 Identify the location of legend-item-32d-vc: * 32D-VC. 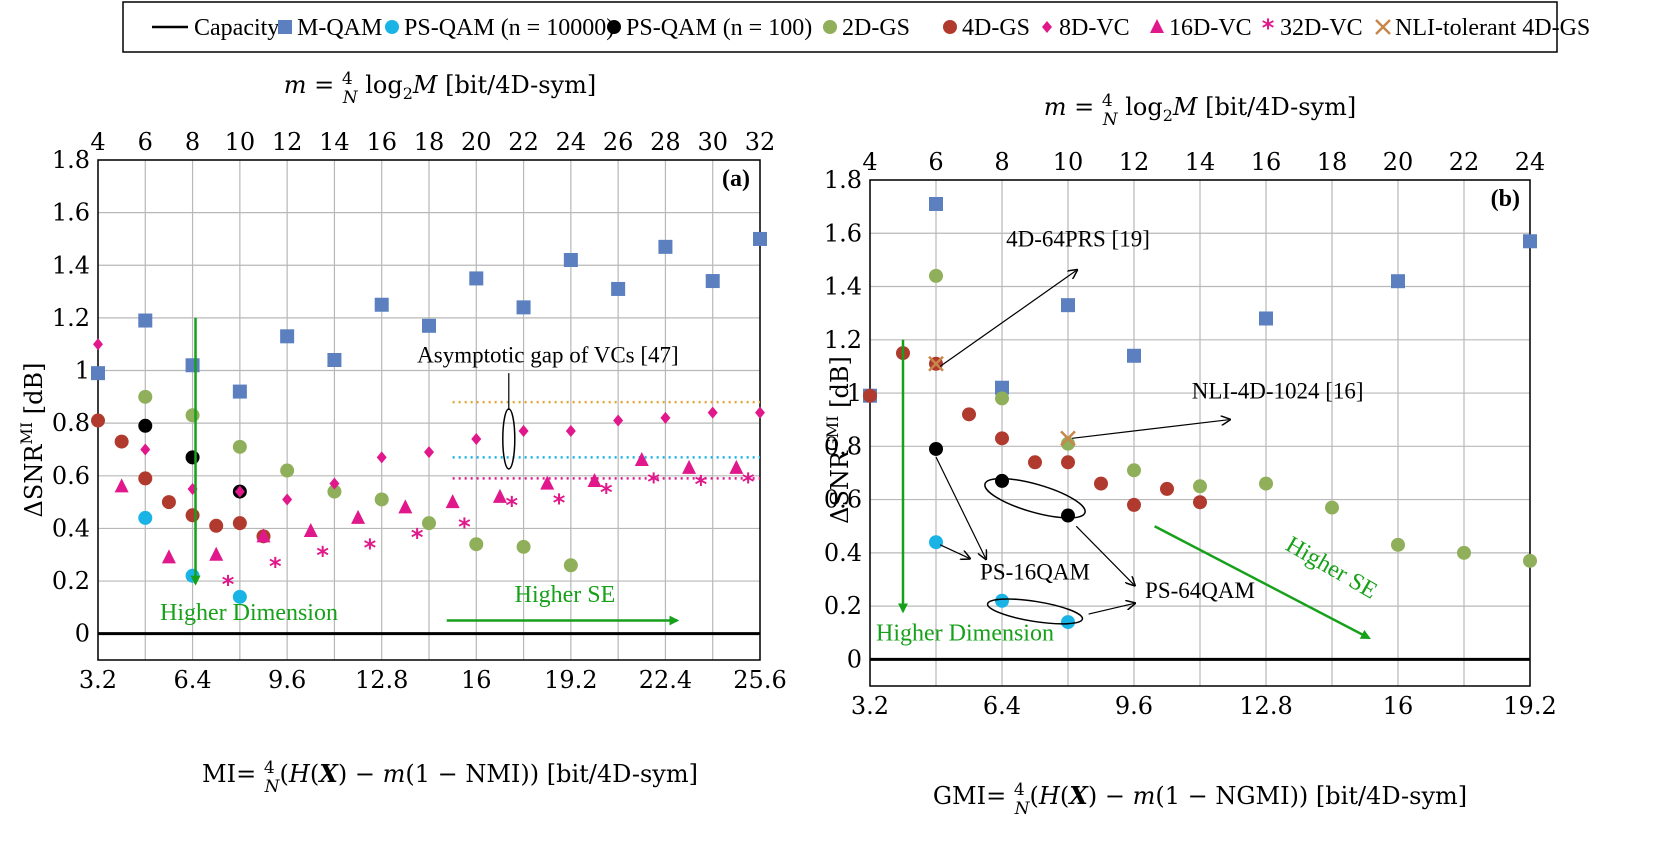
(1312, 28).